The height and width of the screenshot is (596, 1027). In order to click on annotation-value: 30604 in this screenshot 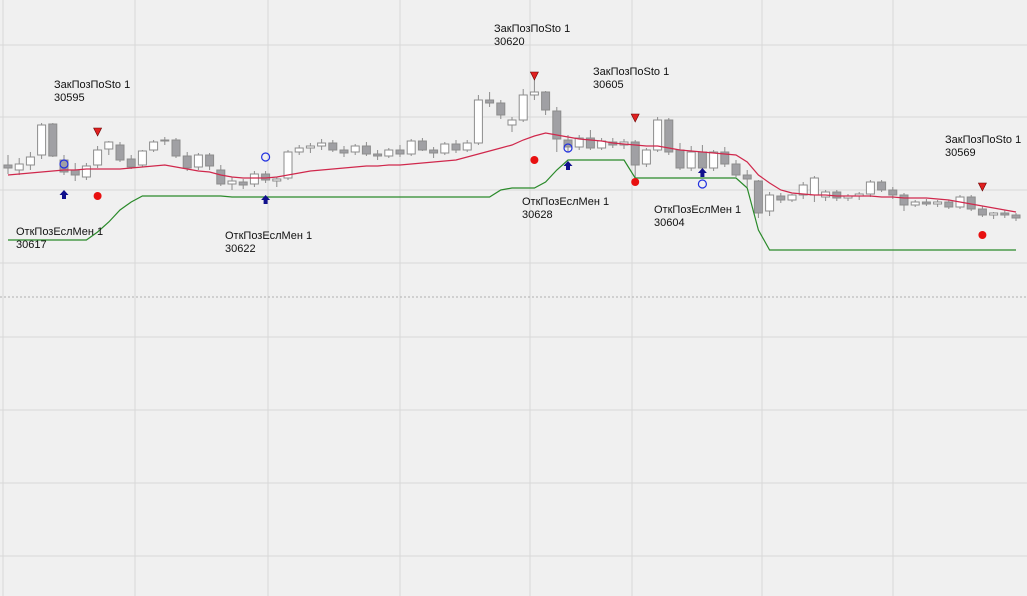, I will do `click(669, 223)`.